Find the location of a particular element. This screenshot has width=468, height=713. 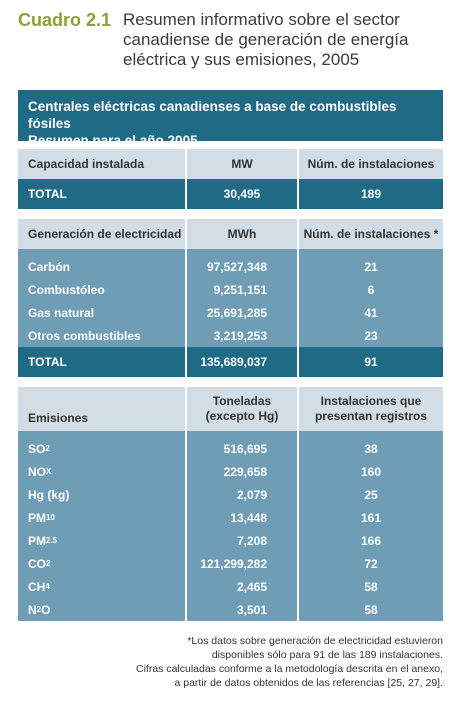

row-label: CH 4 is located at coordinates (101, 586).